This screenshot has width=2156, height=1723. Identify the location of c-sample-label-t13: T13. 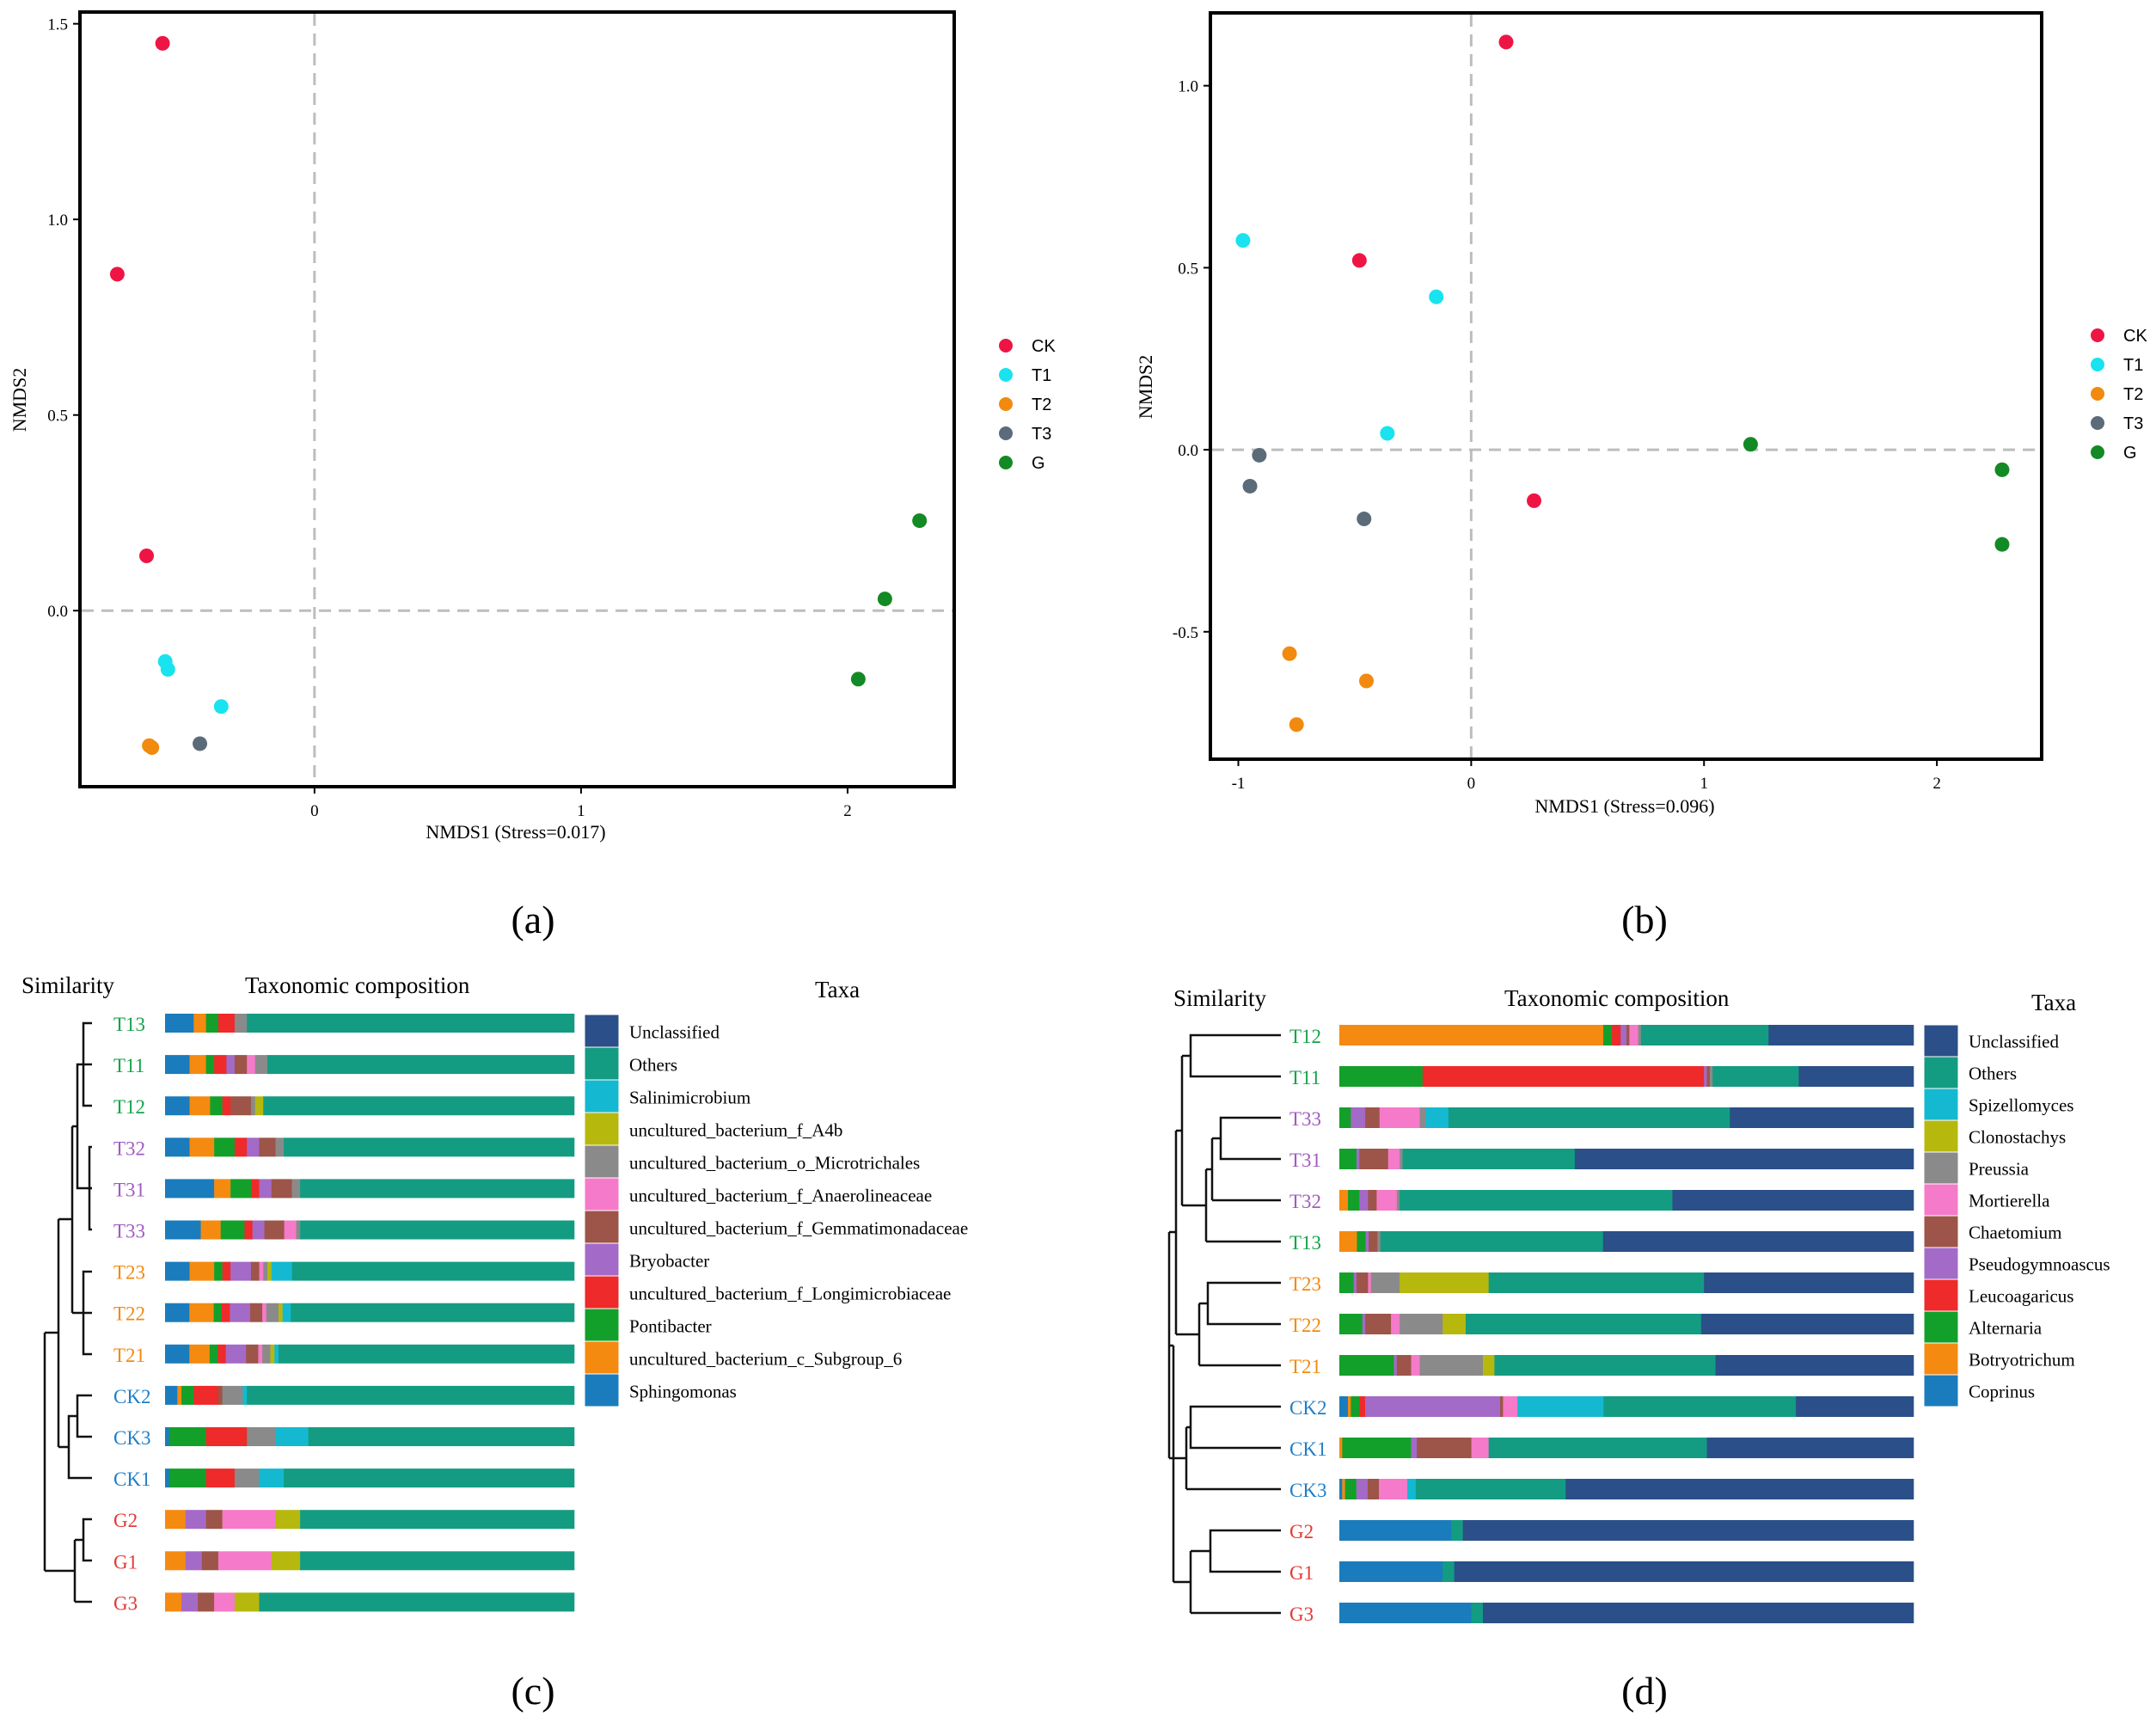
(129, 1024).